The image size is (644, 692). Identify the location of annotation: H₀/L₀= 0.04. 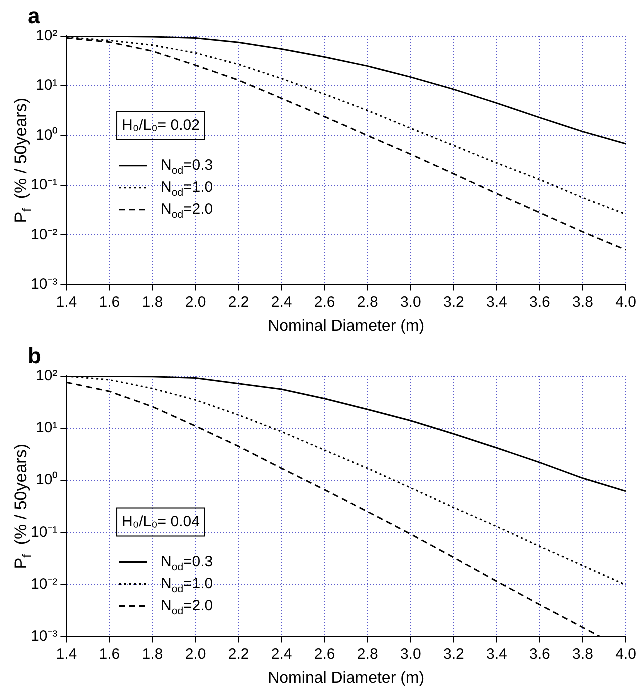
(161, 521).